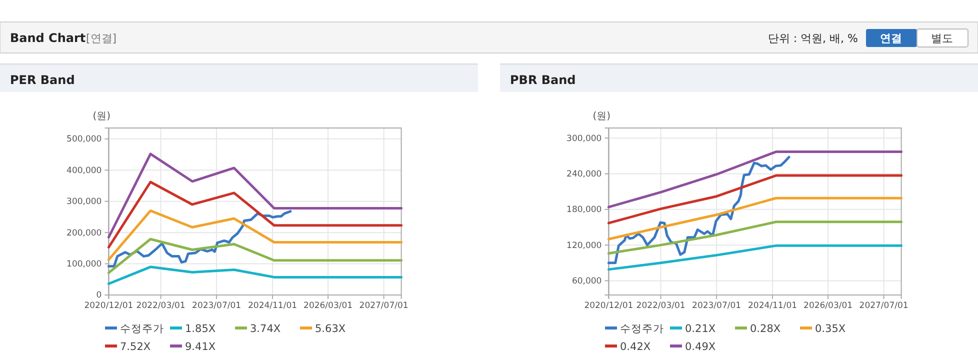 The image size is (978, 364). What do you see at coordinates (84, 171) in the screenshot?
I see `y-tick-label: 400,000` at bounding box center [84, 171].